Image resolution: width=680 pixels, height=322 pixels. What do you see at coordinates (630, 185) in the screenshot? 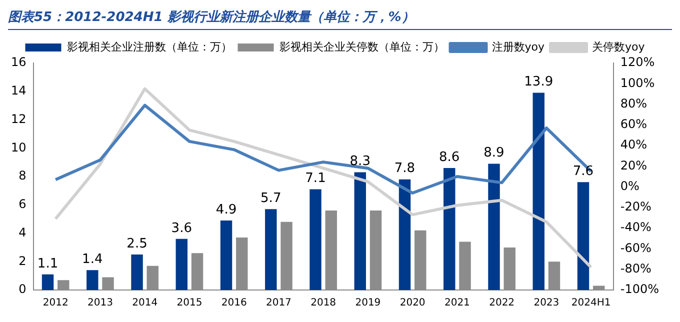
I see `y2-tick-label: 0%` at bounding box center [630, 185].